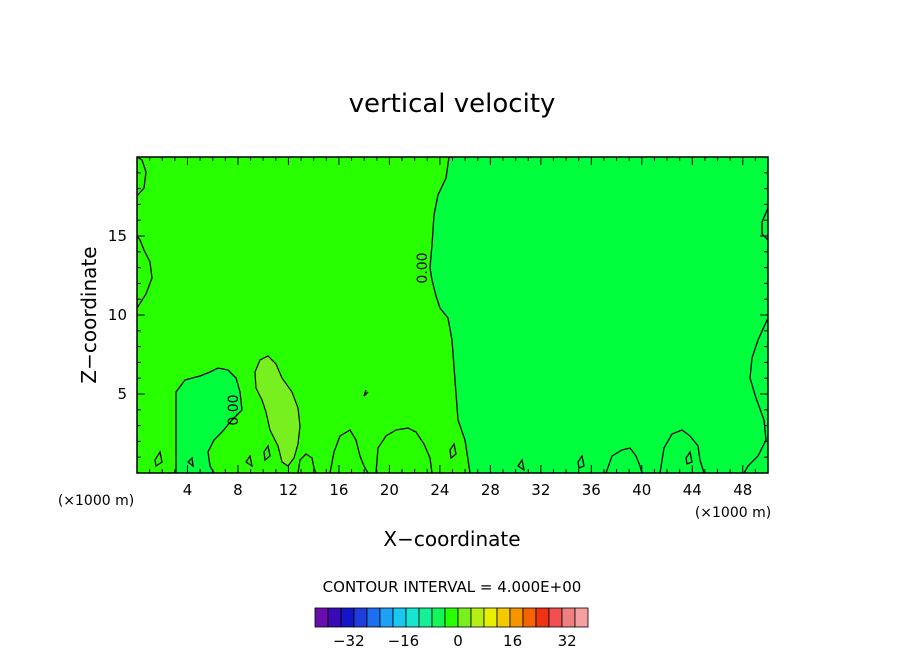  What do you see at coordinates (122, 394) in the screenshot?
I see `y-tick-label: 5` at bounding box center [122, 394].